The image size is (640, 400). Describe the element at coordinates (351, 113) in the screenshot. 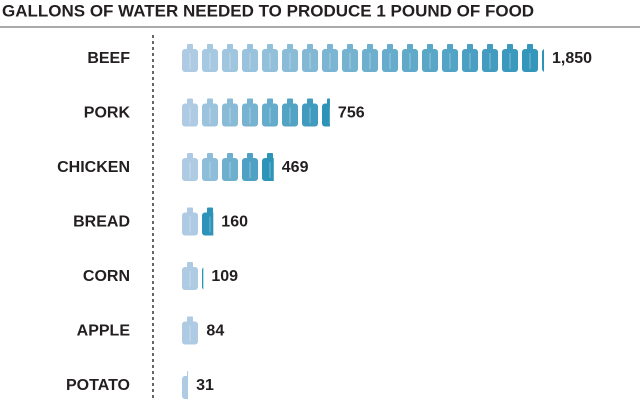

I see `value-label: 756` at that location.